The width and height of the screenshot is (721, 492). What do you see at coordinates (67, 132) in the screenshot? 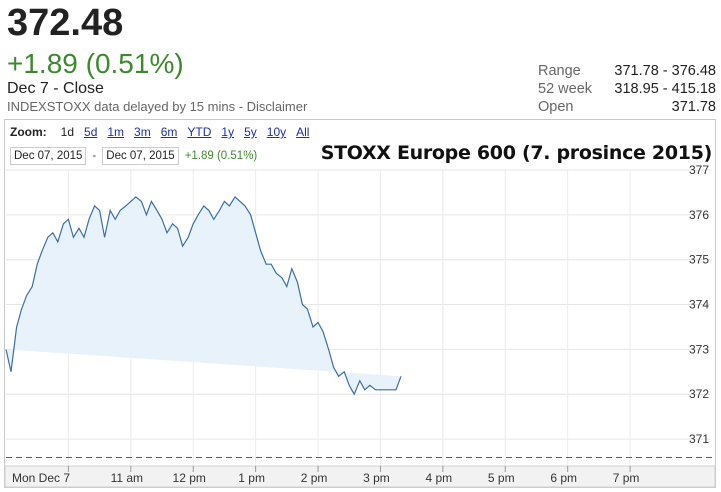
I see `zoom-1d: 1d` at bounding box center [67, 132].